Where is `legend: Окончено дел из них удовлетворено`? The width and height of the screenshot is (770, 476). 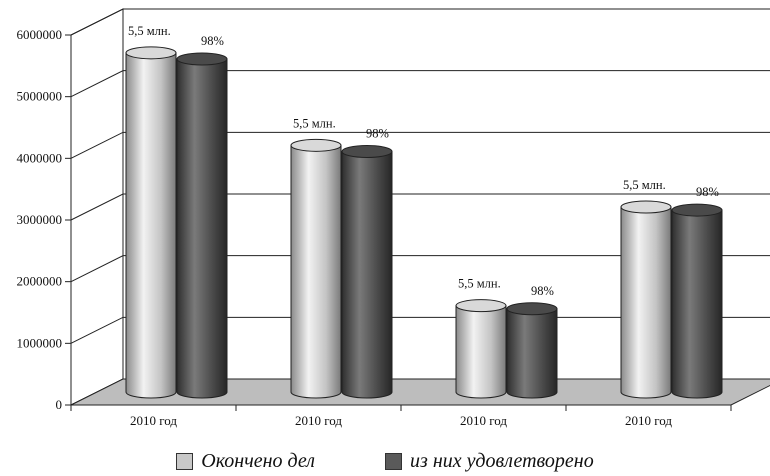
legend: Окончено дел из них удовлетворено is located at coordinates (385, 461).